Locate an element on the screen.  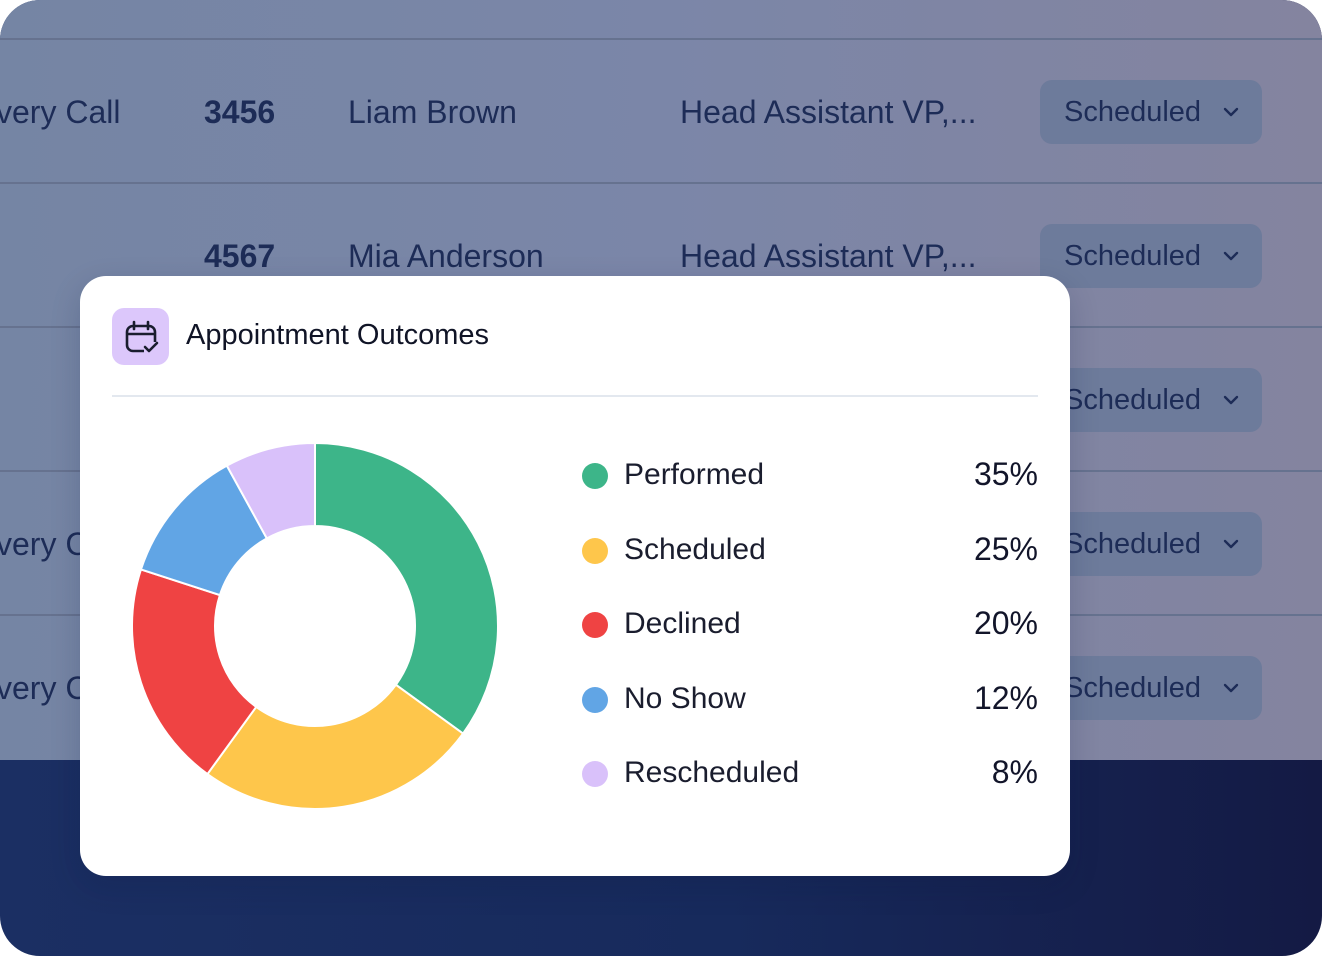
table-cell-id: 4567 is located at coordinates (240, 256).